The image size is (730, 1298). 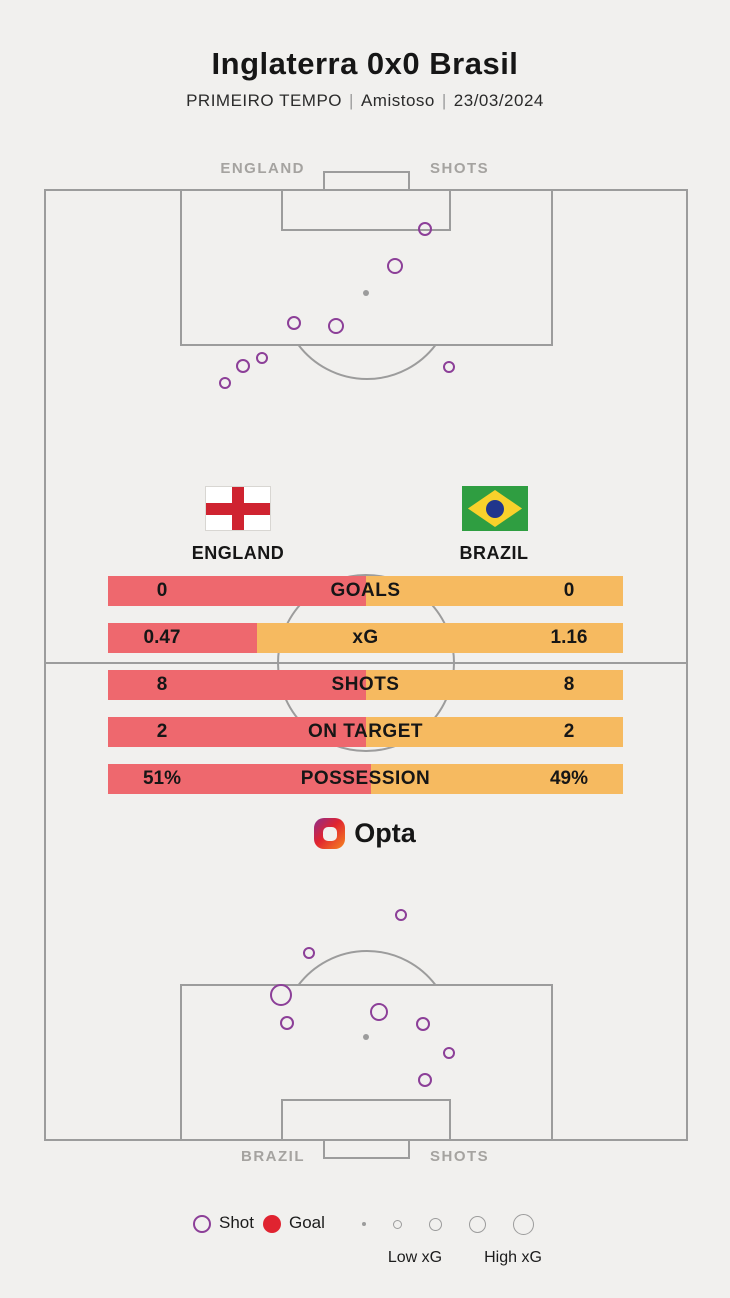 I want to click on subtitle-competition: Amistoso, so click(x=397, y=100).